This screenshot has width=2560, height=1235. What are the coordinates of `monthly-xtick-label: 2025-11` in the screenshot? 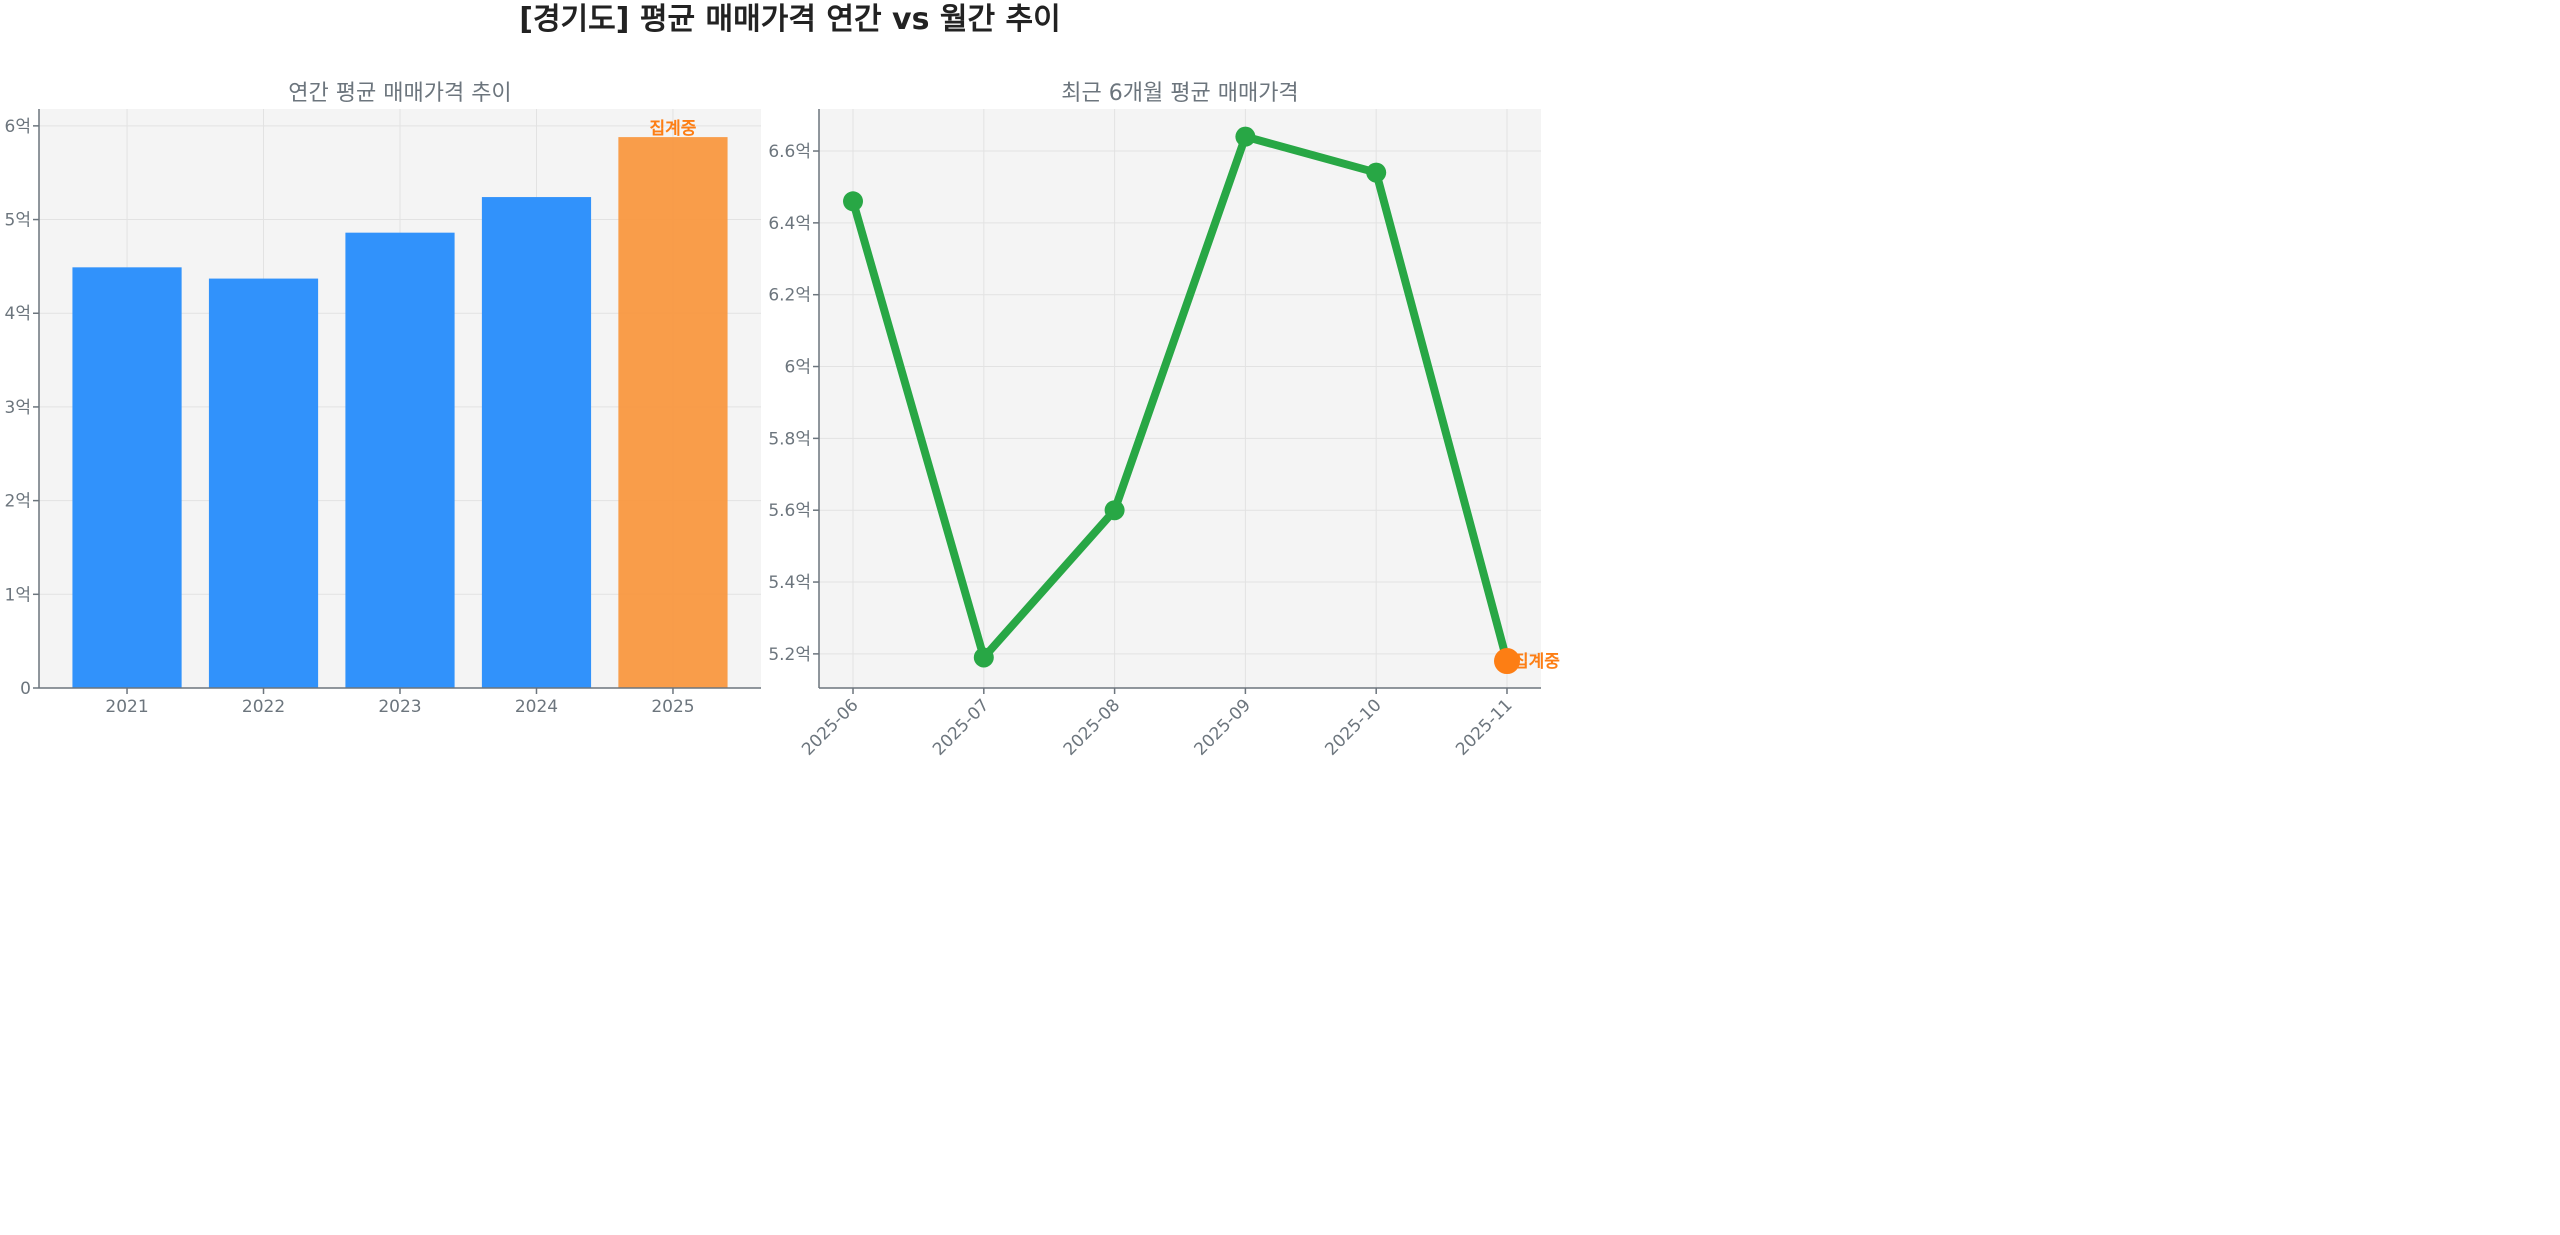 It's located at (1484, 727).